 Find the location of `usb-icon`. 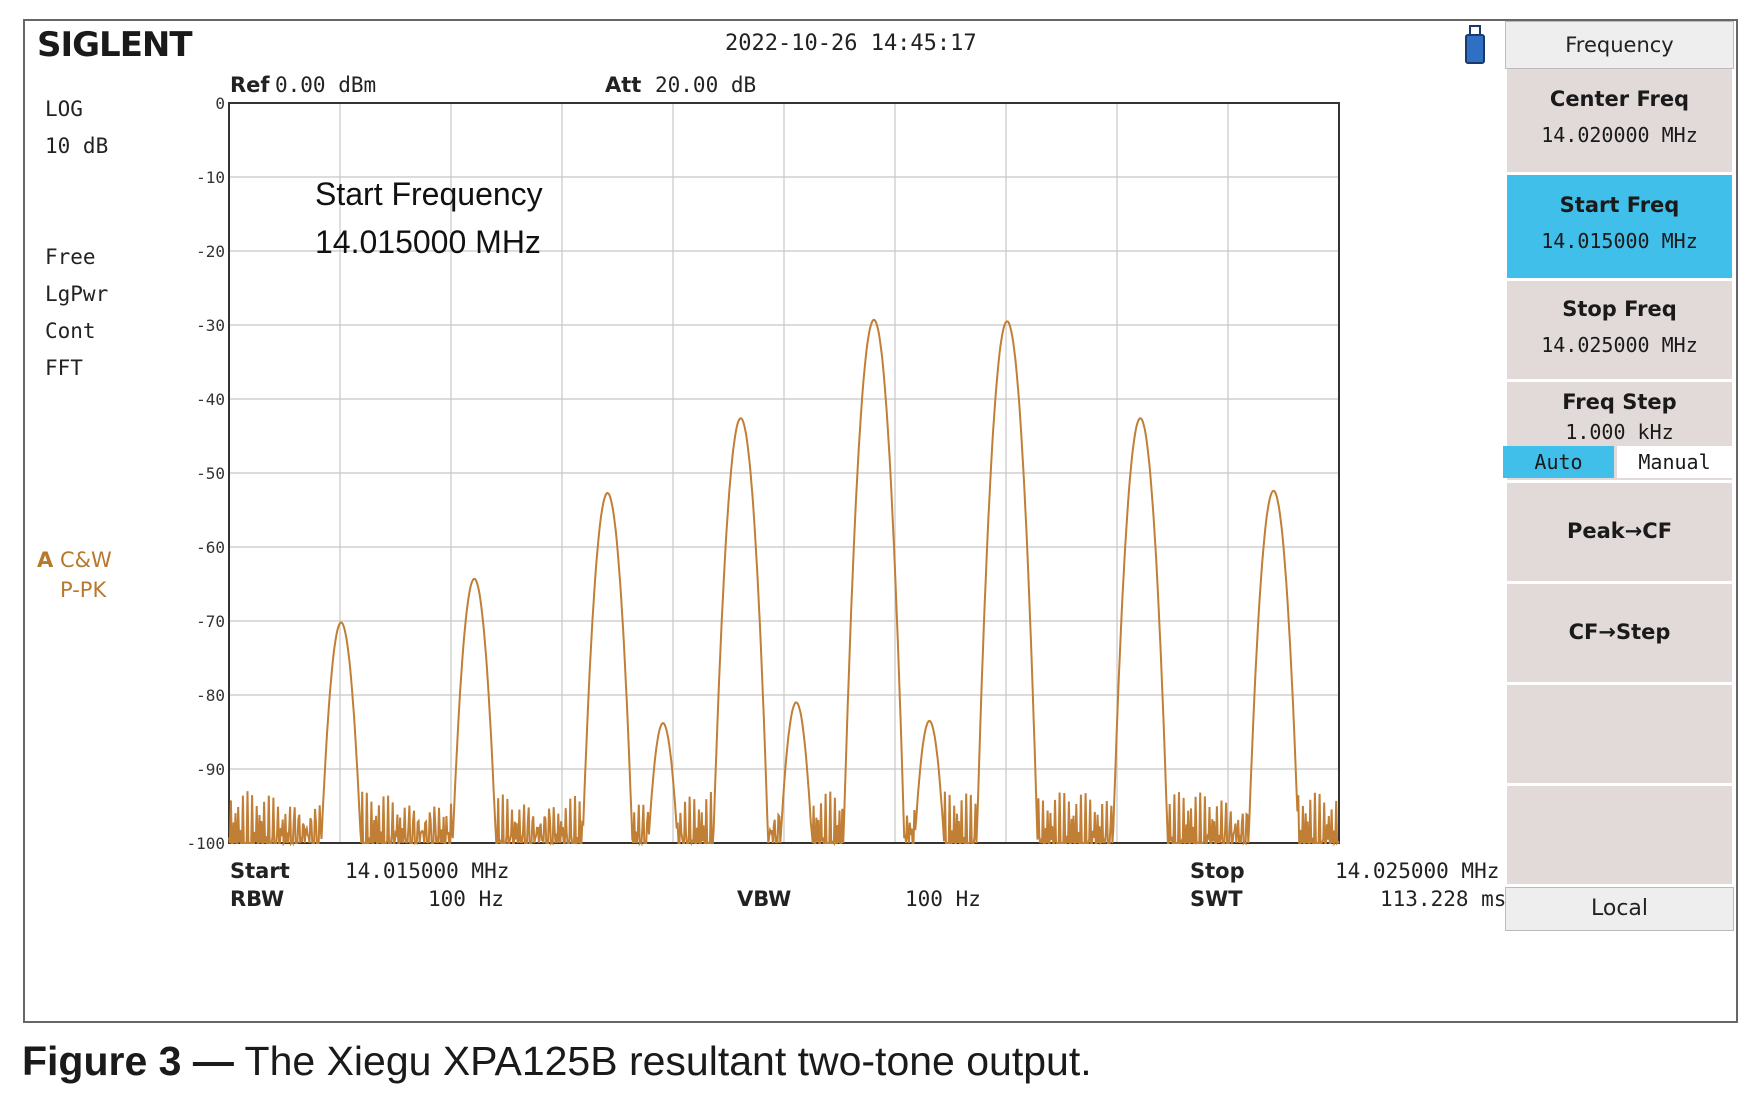

usb-icon is located at coordinates (1475, 44).